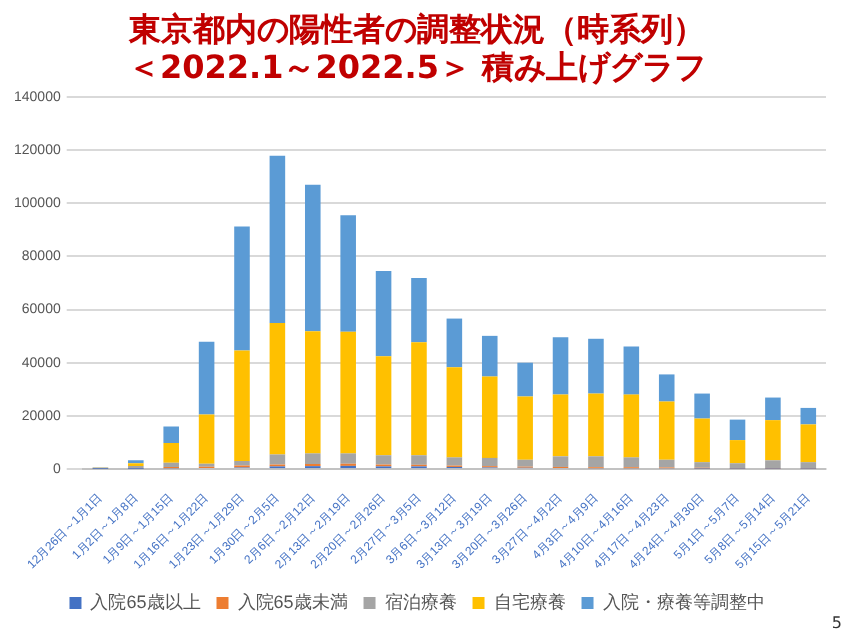 The height and width of the screenshot is (640, 854). What do you see at coordinates (836, 623) in the screenshot?
I see `text: 5` at bounding box center [836, 623].